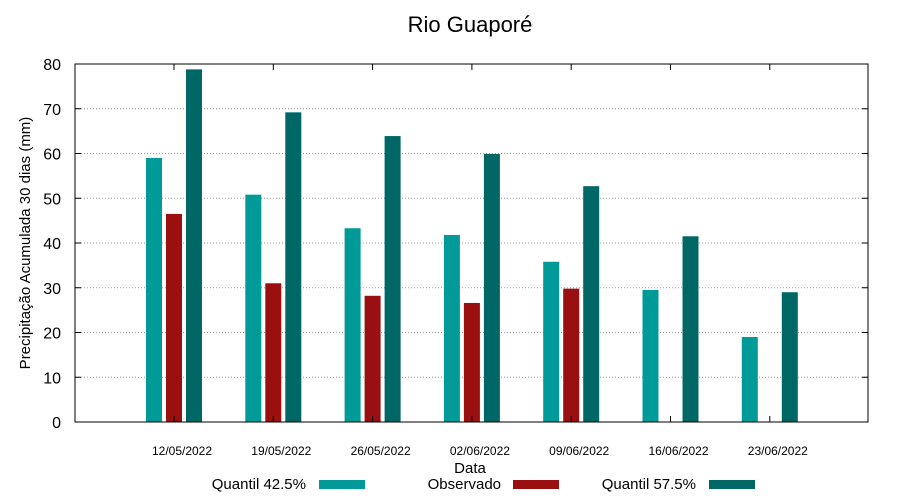  Describe the element at coordinates (381, 451) in the screenshot. I see `x-tick-label: 26/05/2022` at that location.